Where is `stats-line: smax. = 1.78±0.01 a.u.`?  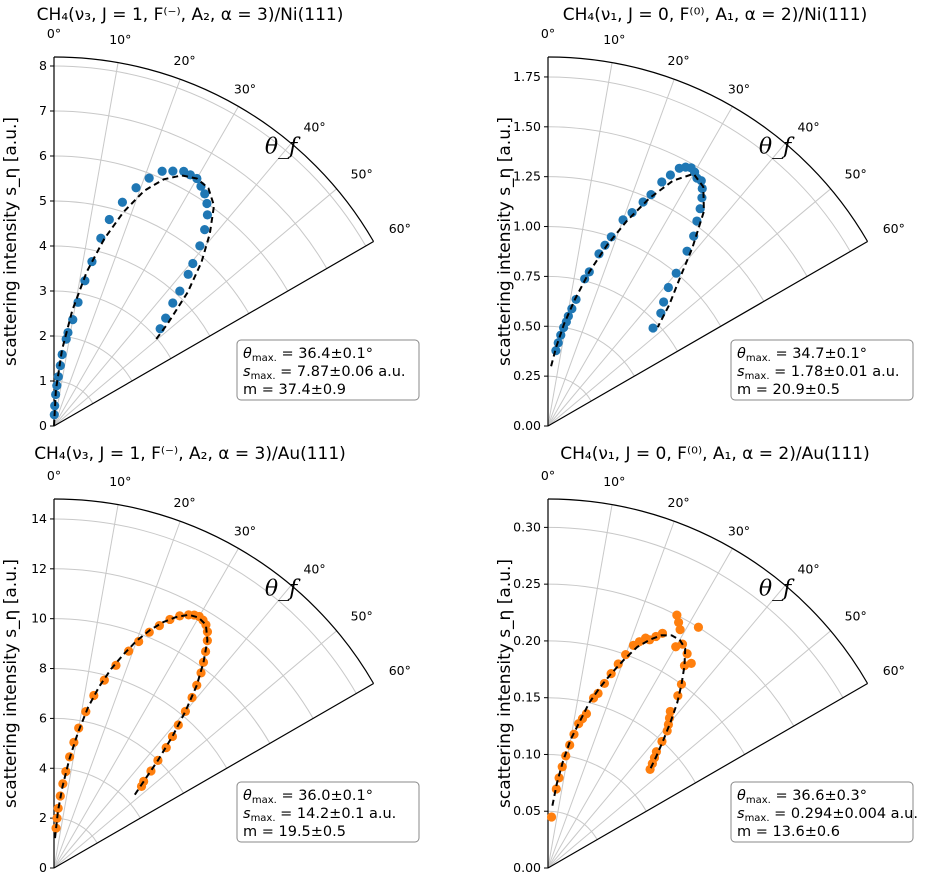 stats-line: smax. = 1.78±0.01 a.u. is located at coordinates (818, 373).